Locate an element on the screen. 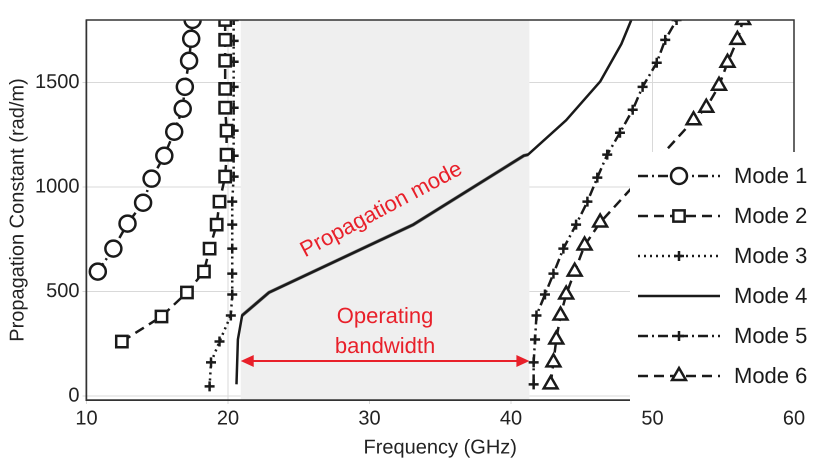  band-label: Operating bandwidth is located at coordinates (385, 330).